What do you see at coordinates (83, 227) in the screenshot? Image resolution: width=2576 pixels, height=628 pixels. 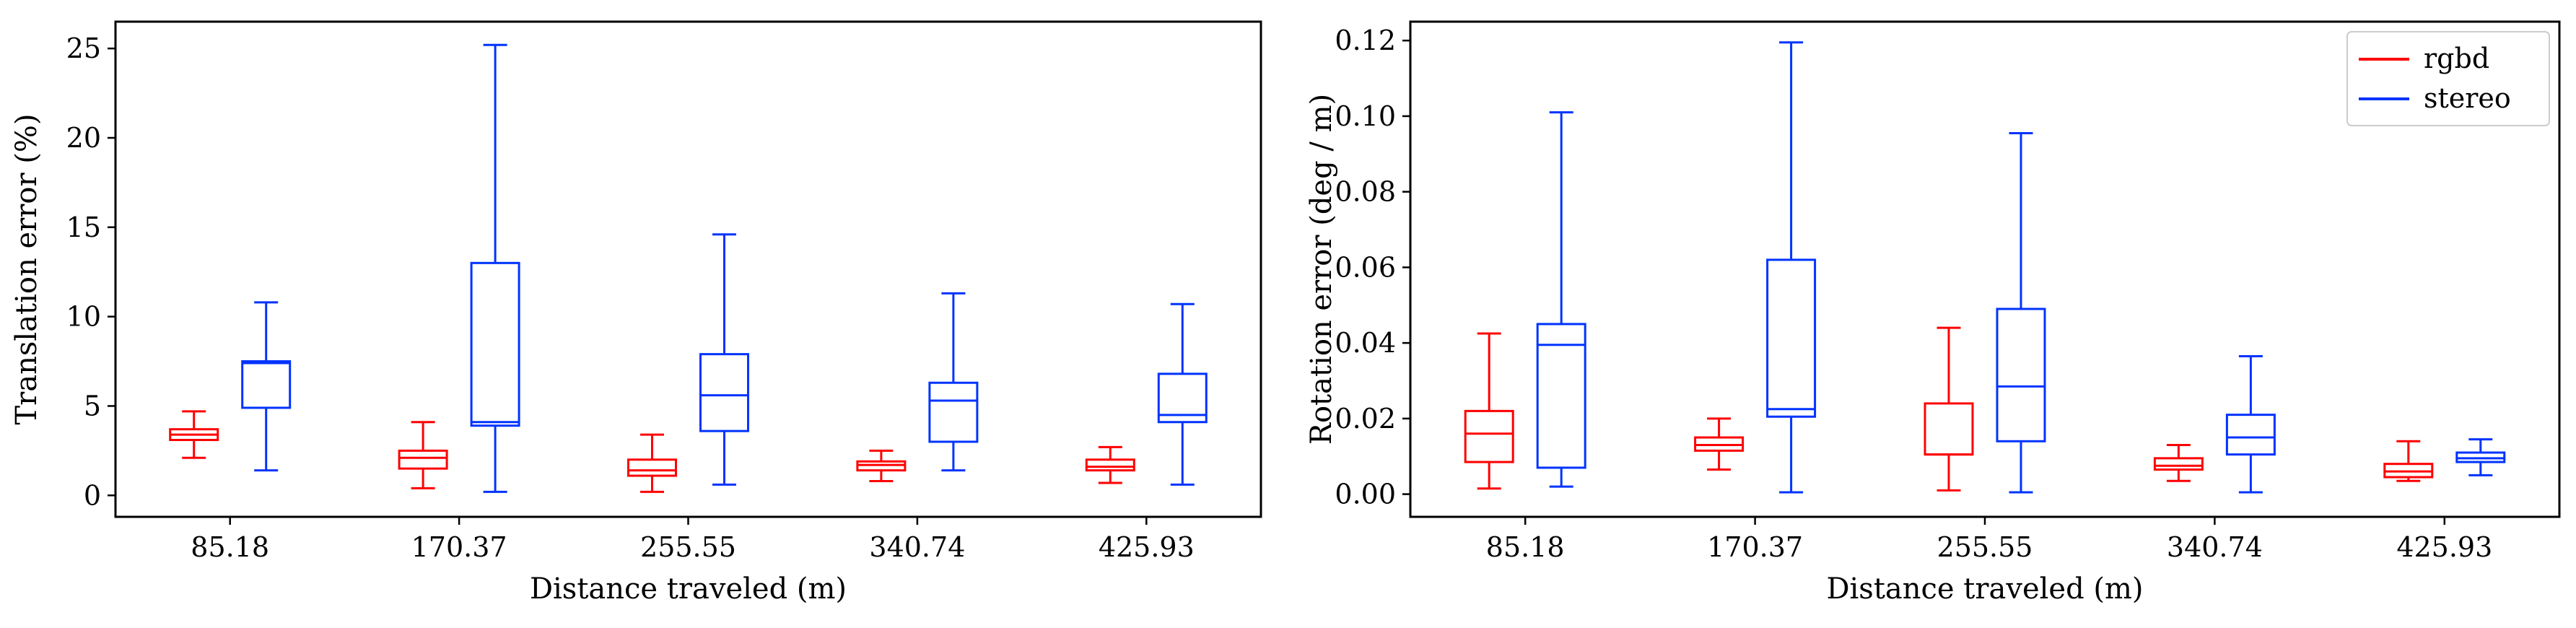 I see `y-tick-label: 15` at bounding box center [83, 227].